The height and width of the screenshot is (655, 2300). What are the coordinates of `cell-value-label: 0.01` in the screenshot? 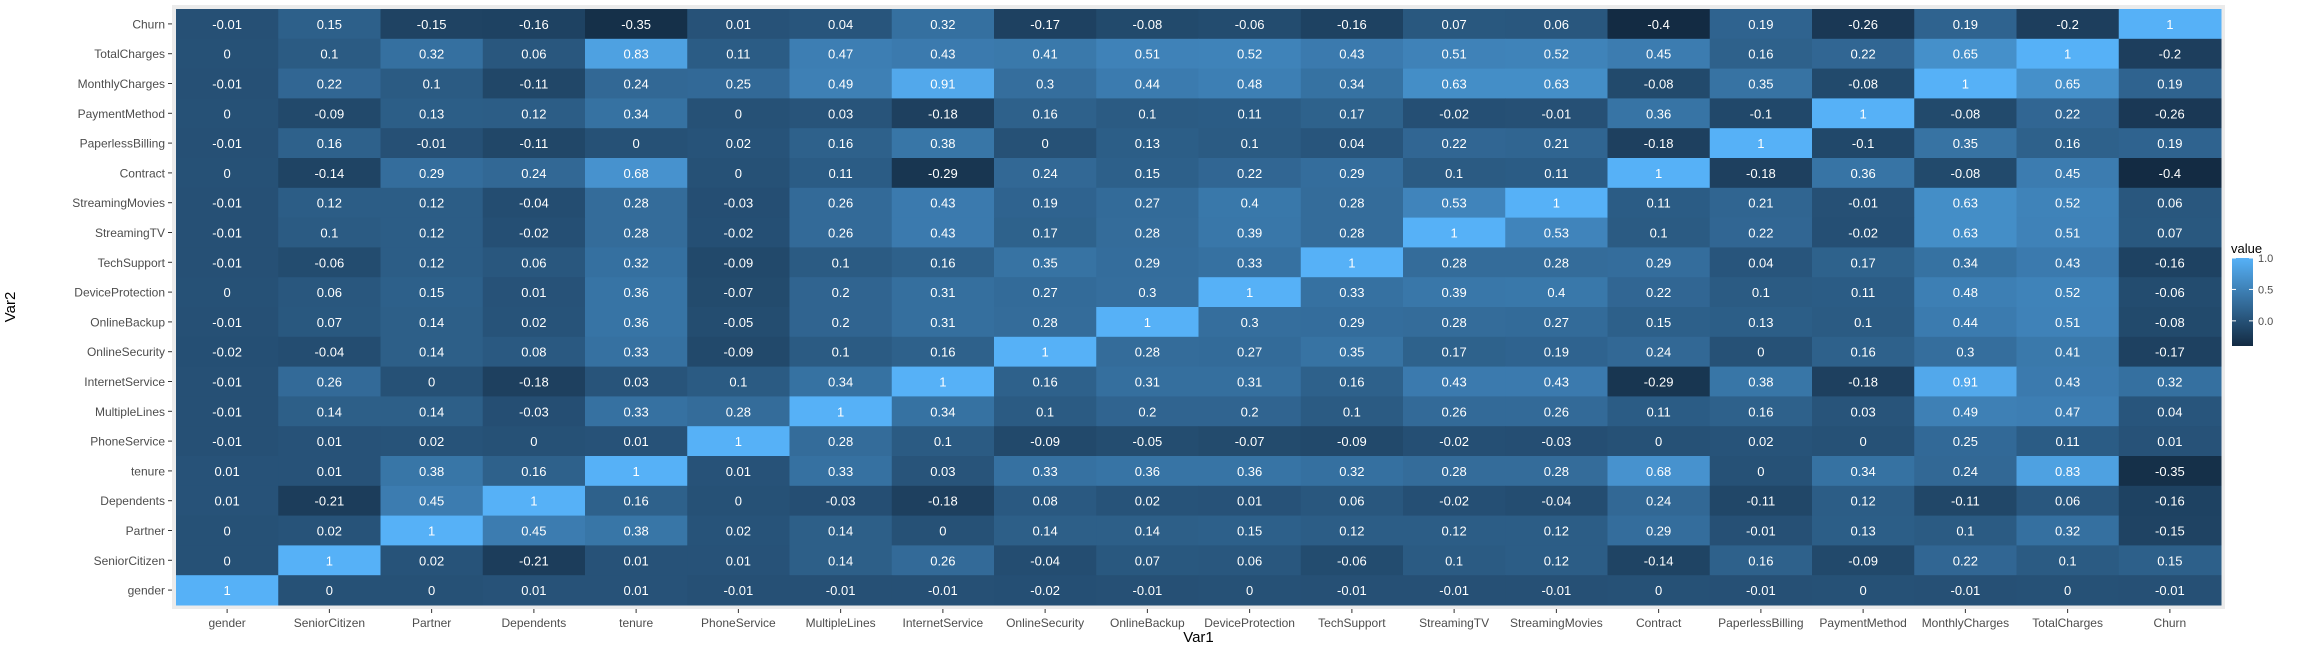 It's located at (329, 441).